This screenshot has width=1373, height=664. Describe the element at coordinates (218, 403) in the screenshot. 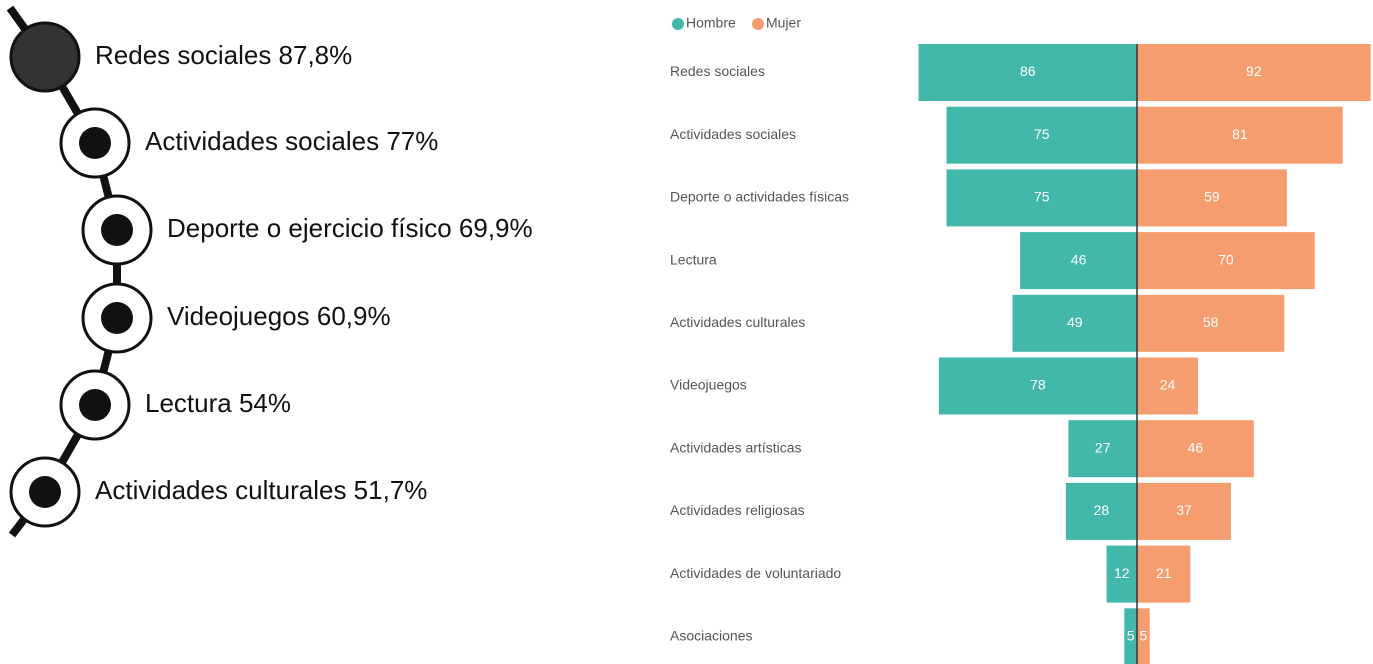

I see `list-item: Lectura 54%` at that location.